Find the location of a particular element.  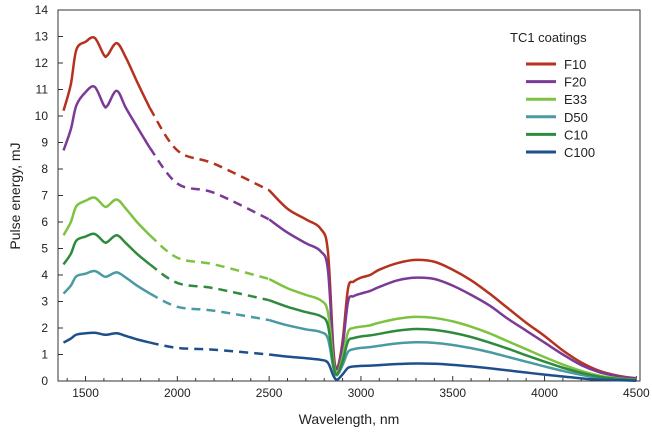

y-axis-title: Pulse energy, mJ is located at coordinates (15, 195).